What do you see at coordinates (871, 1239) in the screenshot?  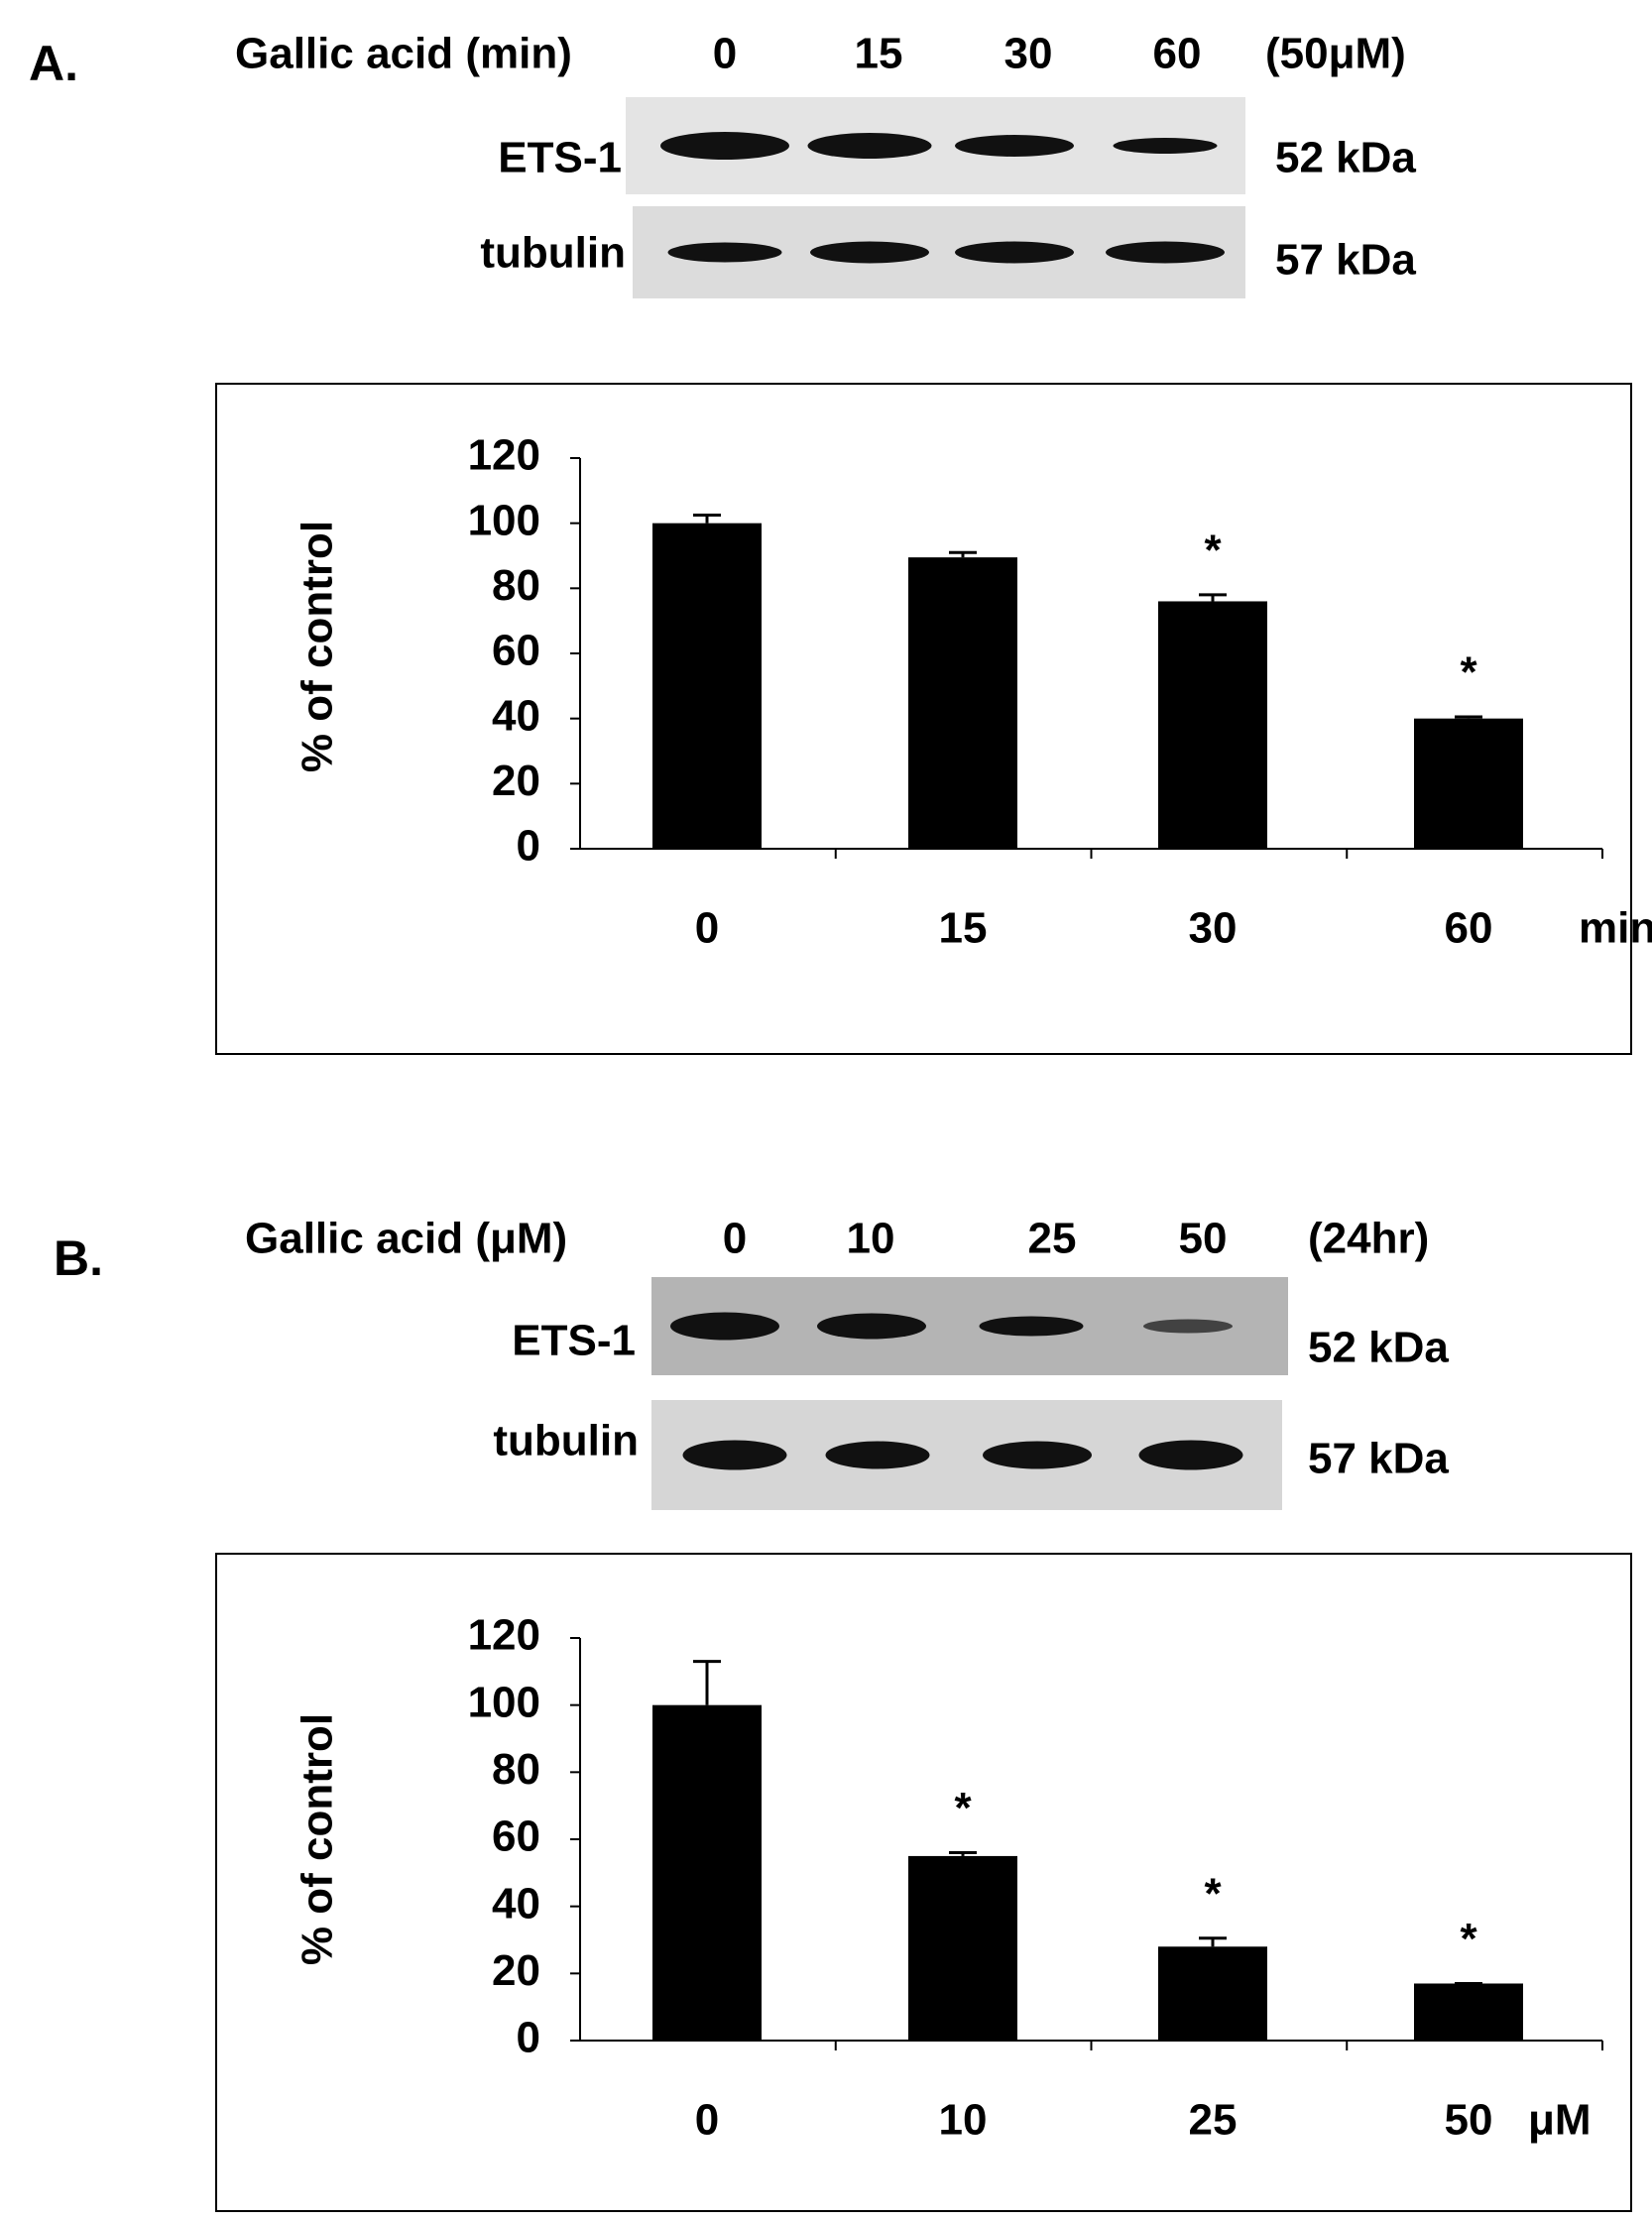 I see `lane-label: 10` at bounding box center [871, 1239].